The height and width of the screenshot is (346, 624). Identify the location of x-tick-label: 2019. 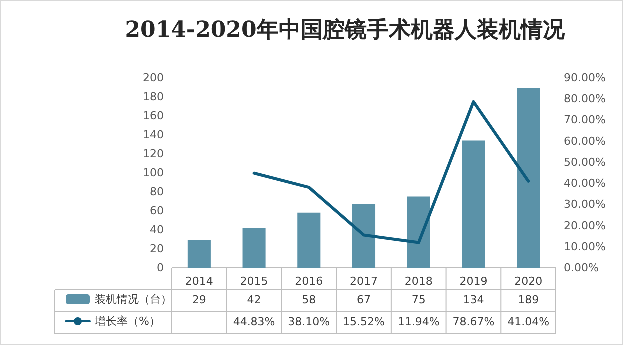
(474, 281).